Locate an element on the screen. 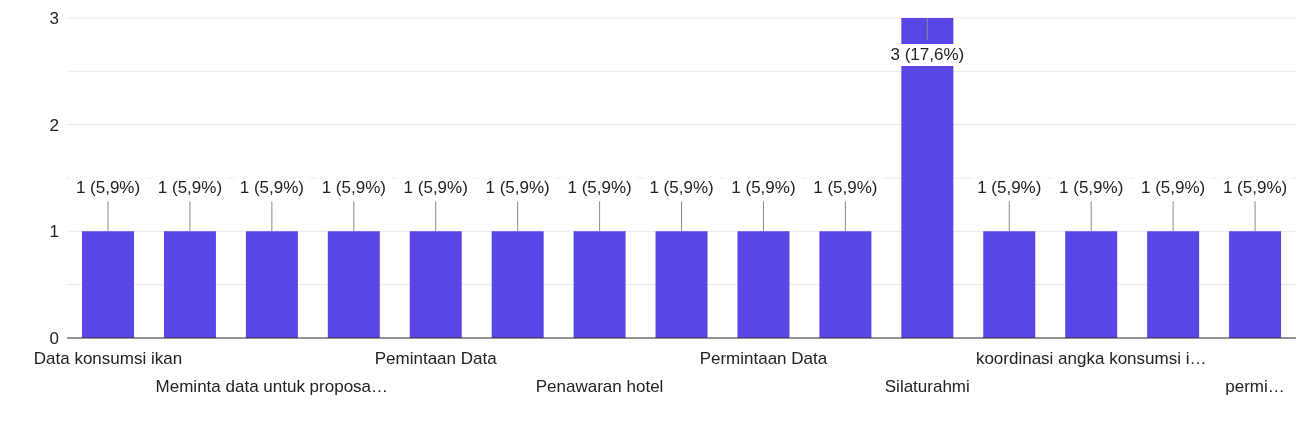 The image size is (1310, 422). x-tick-label: Permintaan Data is located at coordinates (763, 358).